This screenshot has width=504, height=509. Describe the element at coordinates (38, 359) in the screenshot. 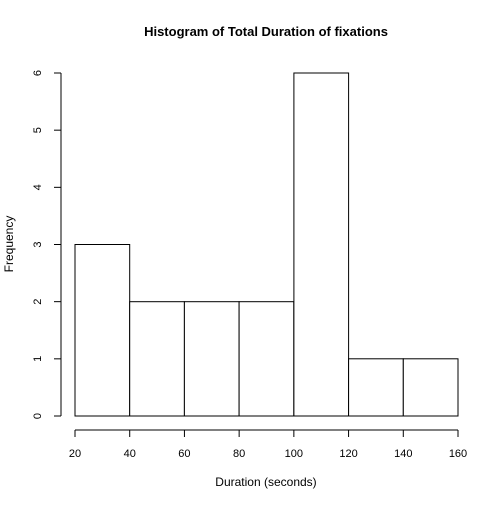

I see `y-tick-label-1: 1` at that location.